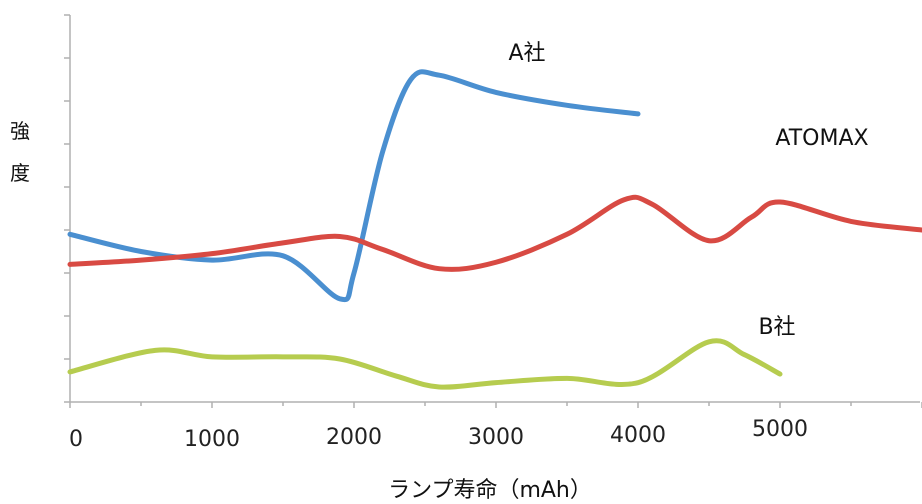 Image resolution: width=922 pixels, height=504 pixels. I want to click on series-b-label: B社, so click(776, 327).